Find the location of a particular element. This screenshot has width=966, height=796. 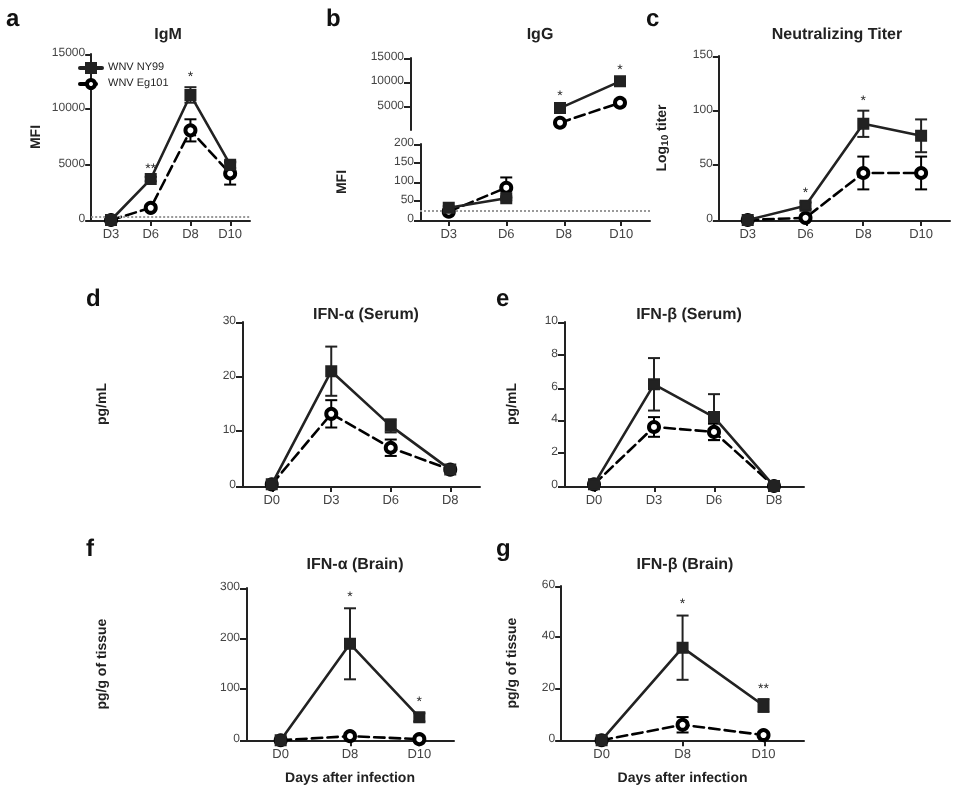

chart-title: IFN-β (Serum) is located at coordinates (689, 314).